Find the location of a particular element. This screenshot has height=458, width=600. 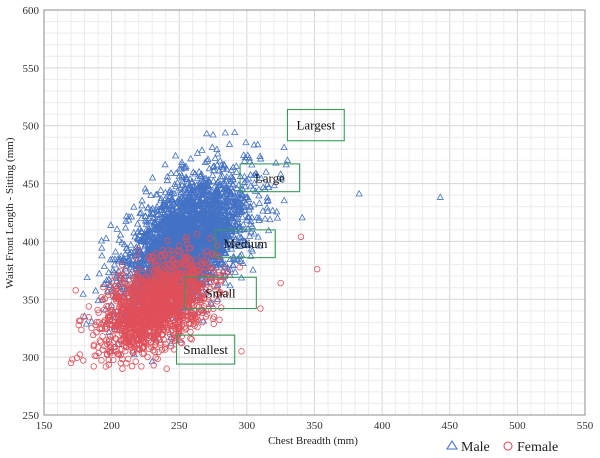

legend: Male Female is located at coordinates (502, 447).